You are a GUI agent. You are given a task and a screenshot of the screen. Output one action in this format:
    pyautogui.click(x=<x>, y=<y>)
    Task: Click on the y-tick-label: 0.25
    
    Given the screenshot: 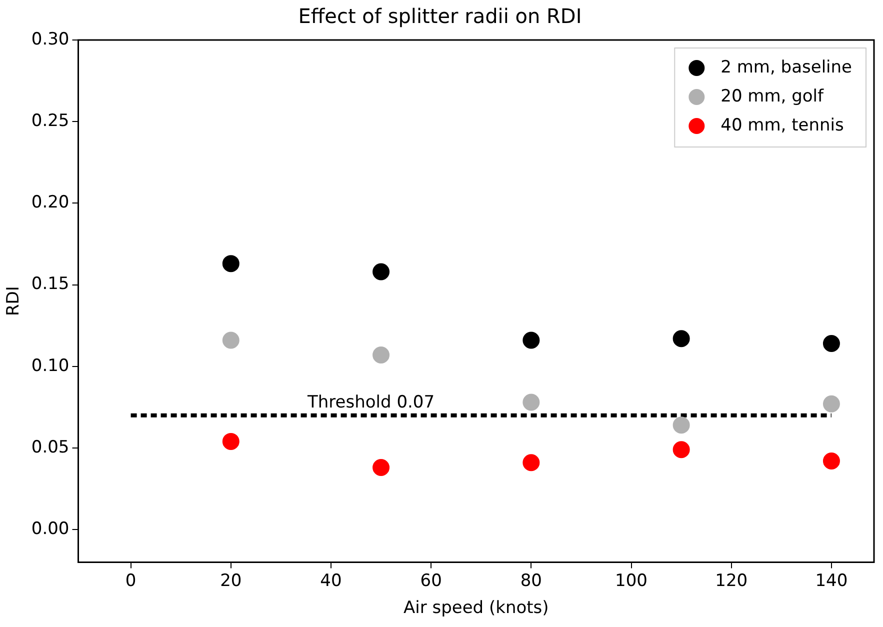 What is the action you would take?
    pyautogui.click(x=50, y=121)
    